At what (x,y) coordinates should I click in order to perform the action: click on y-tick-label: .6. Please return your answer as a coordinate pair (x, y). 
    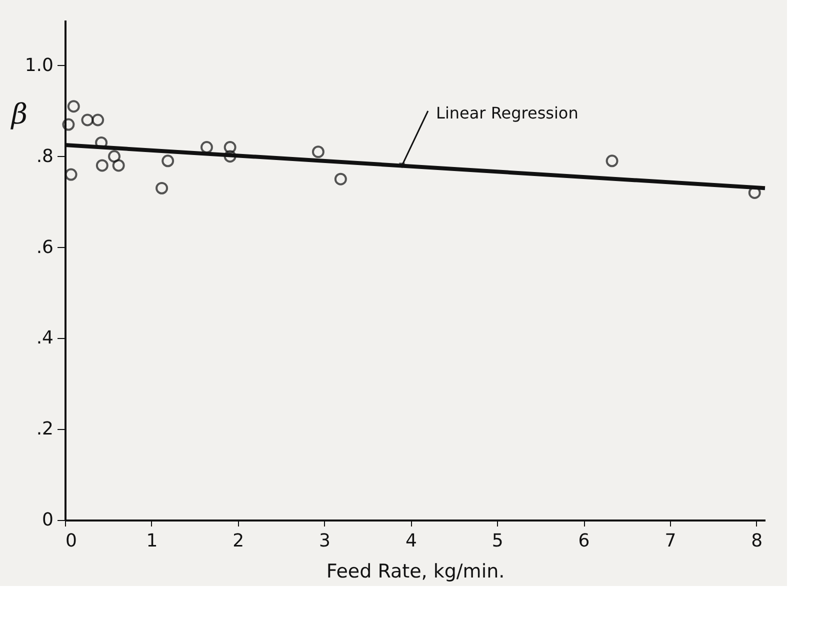
    Looking at the image, I should click on (45, 247).